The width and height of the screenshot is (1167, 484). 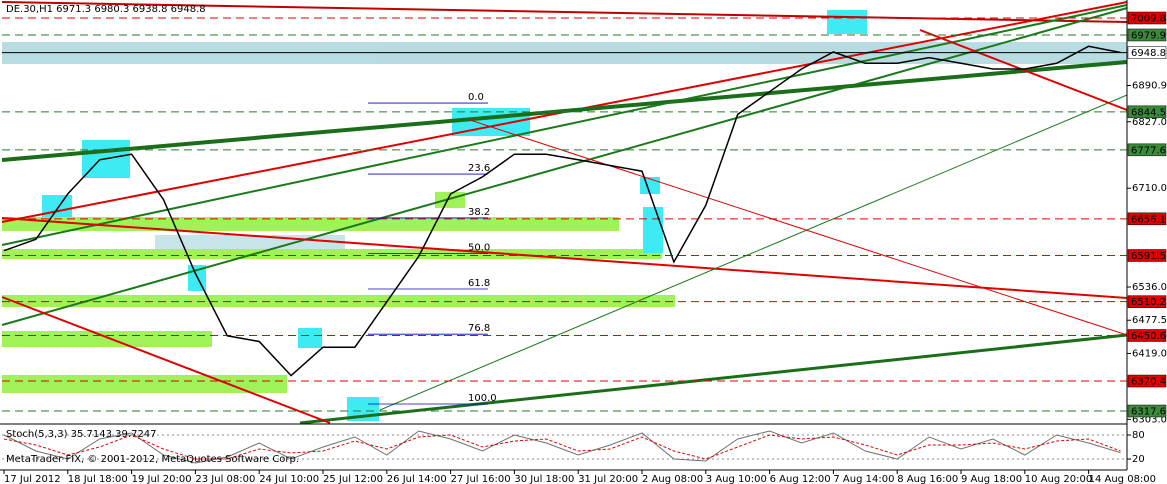 What do you see at coordinates (1149, 419) in the screenshot?
I see `y-tick-label: 6303.0` at bounding box center [1149, 419].